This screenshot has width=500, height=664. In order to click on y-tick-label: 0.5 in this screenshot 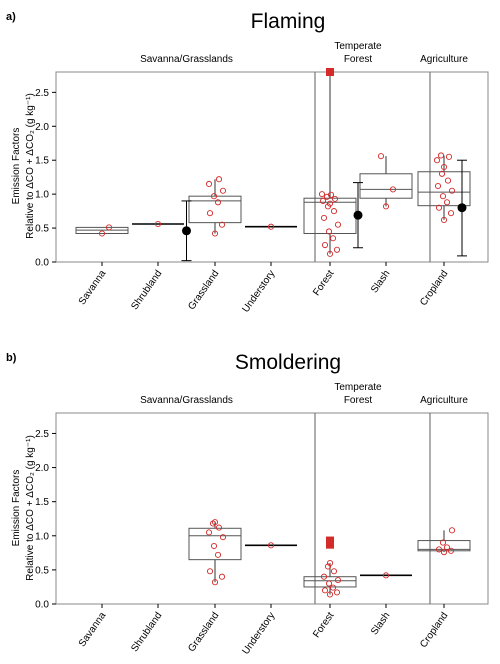, I will do `click(42, 570)`.